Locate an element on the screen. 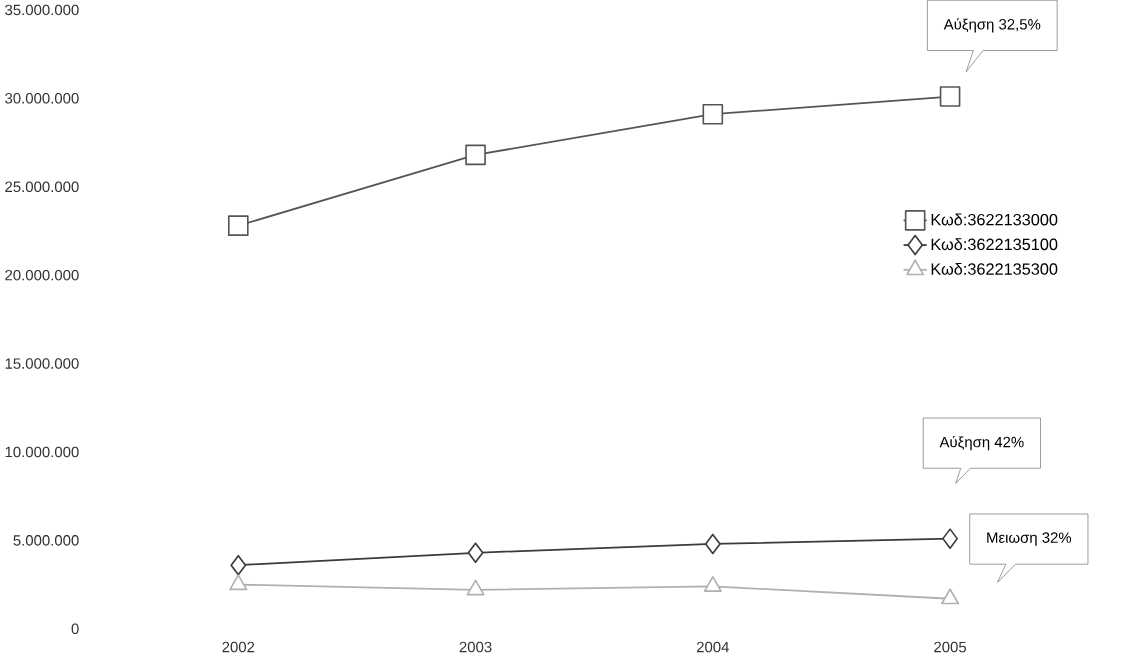  annotation: Αύξηση 32,5% is located at coordinates (992, 25).